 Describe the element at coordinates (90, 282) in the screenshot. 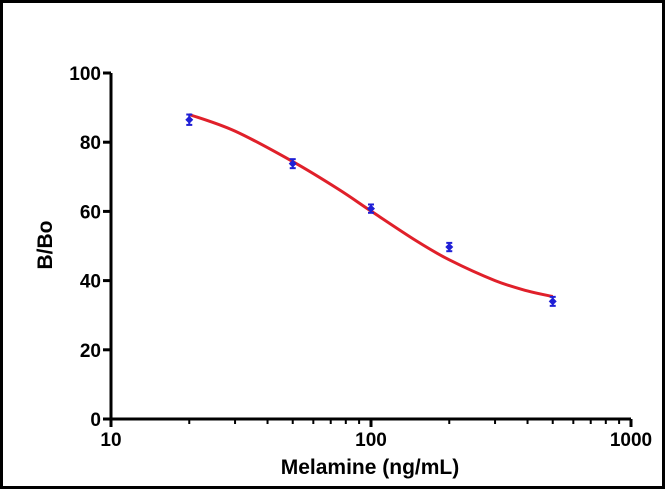

I see `y-tick-label: 40` at that location.